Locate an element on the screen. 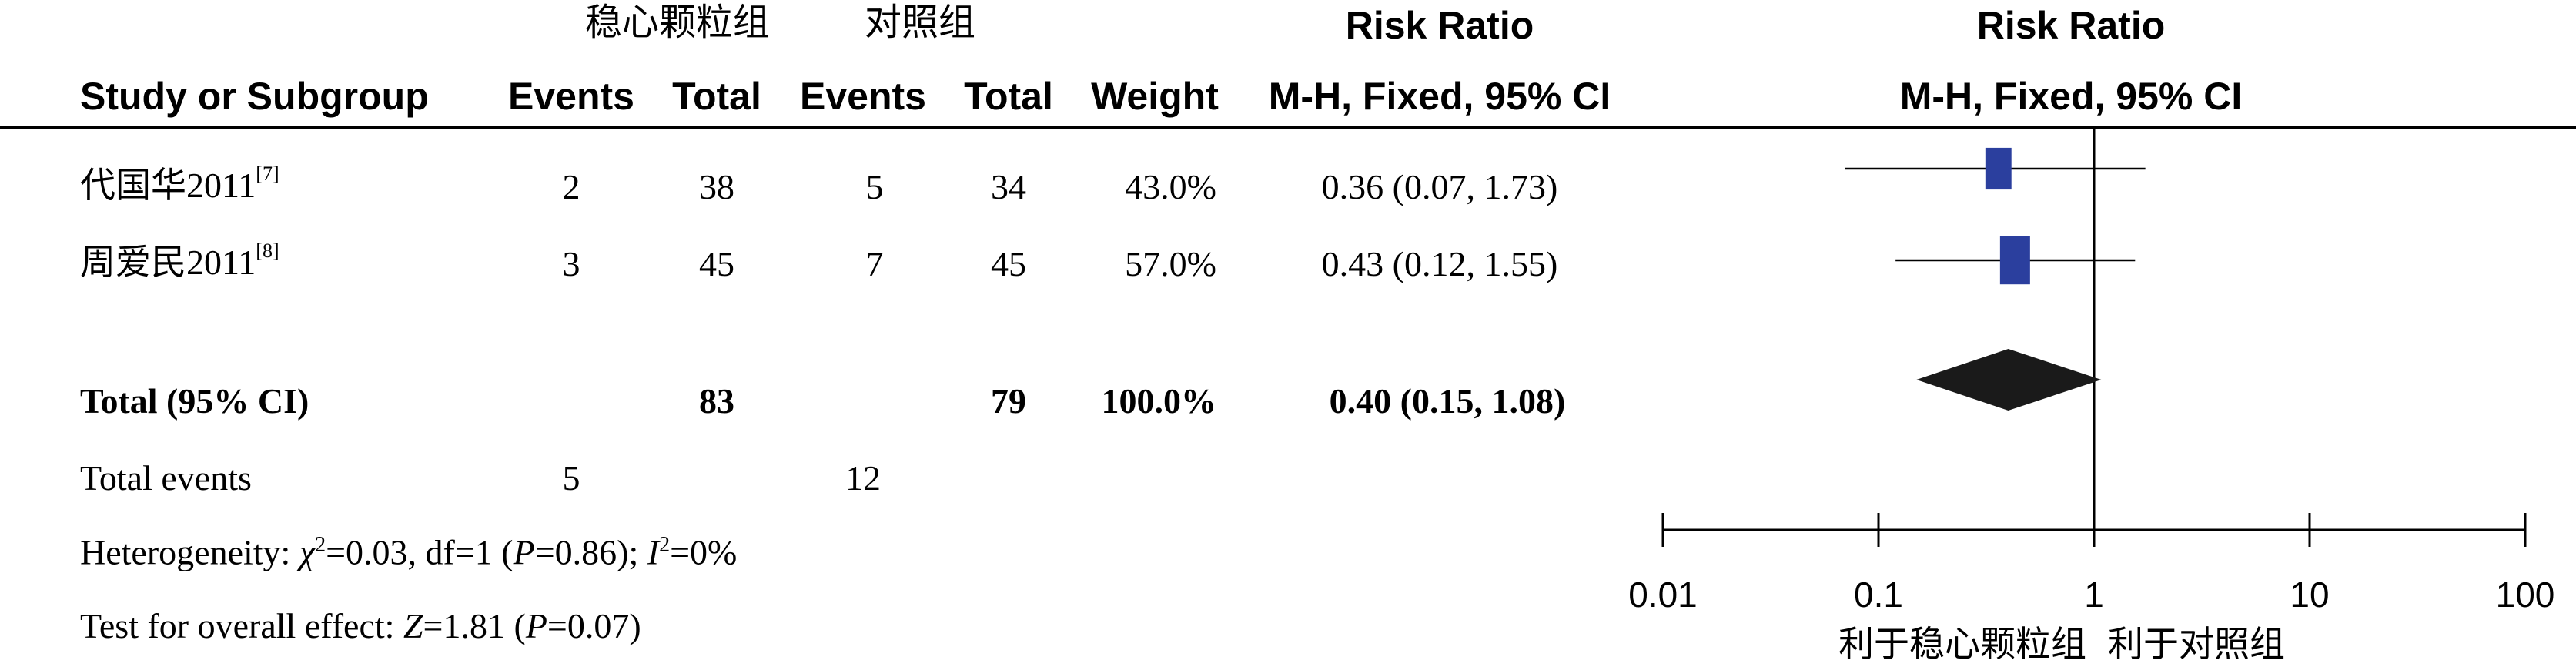 The height and width of the screenshot is (667, 2576). events2-cell: 7 is located at coordinates (875, 263).